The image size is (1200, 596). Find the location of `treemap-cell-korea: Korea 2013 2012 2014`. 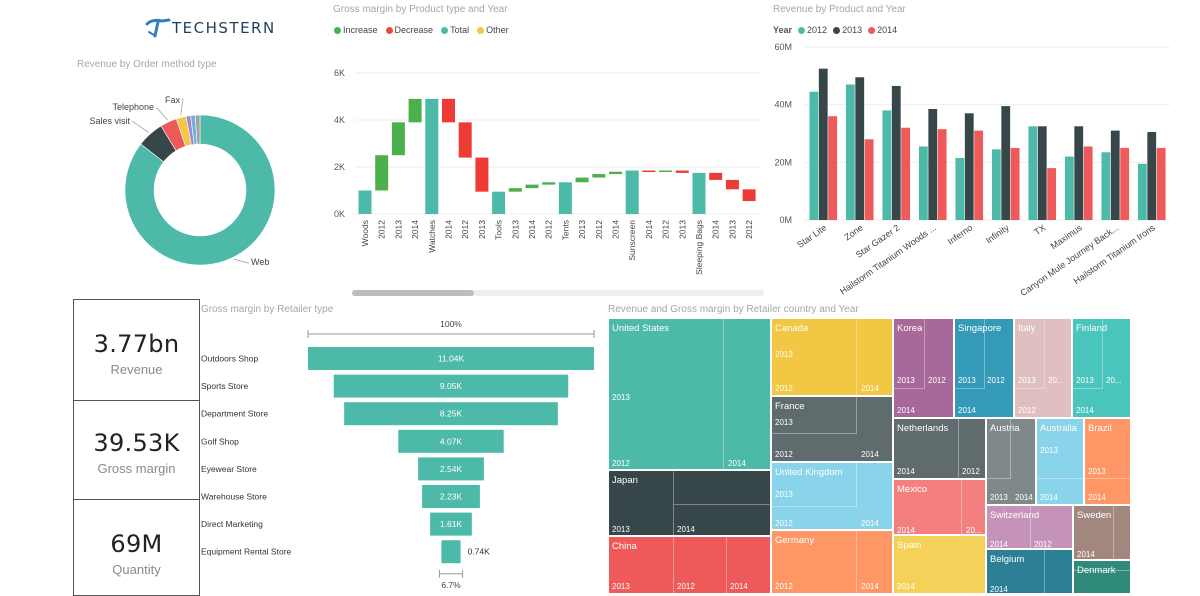

treemap-cell-korea: Korea 2013 2012 2014 is located at coordinates (923, 368).